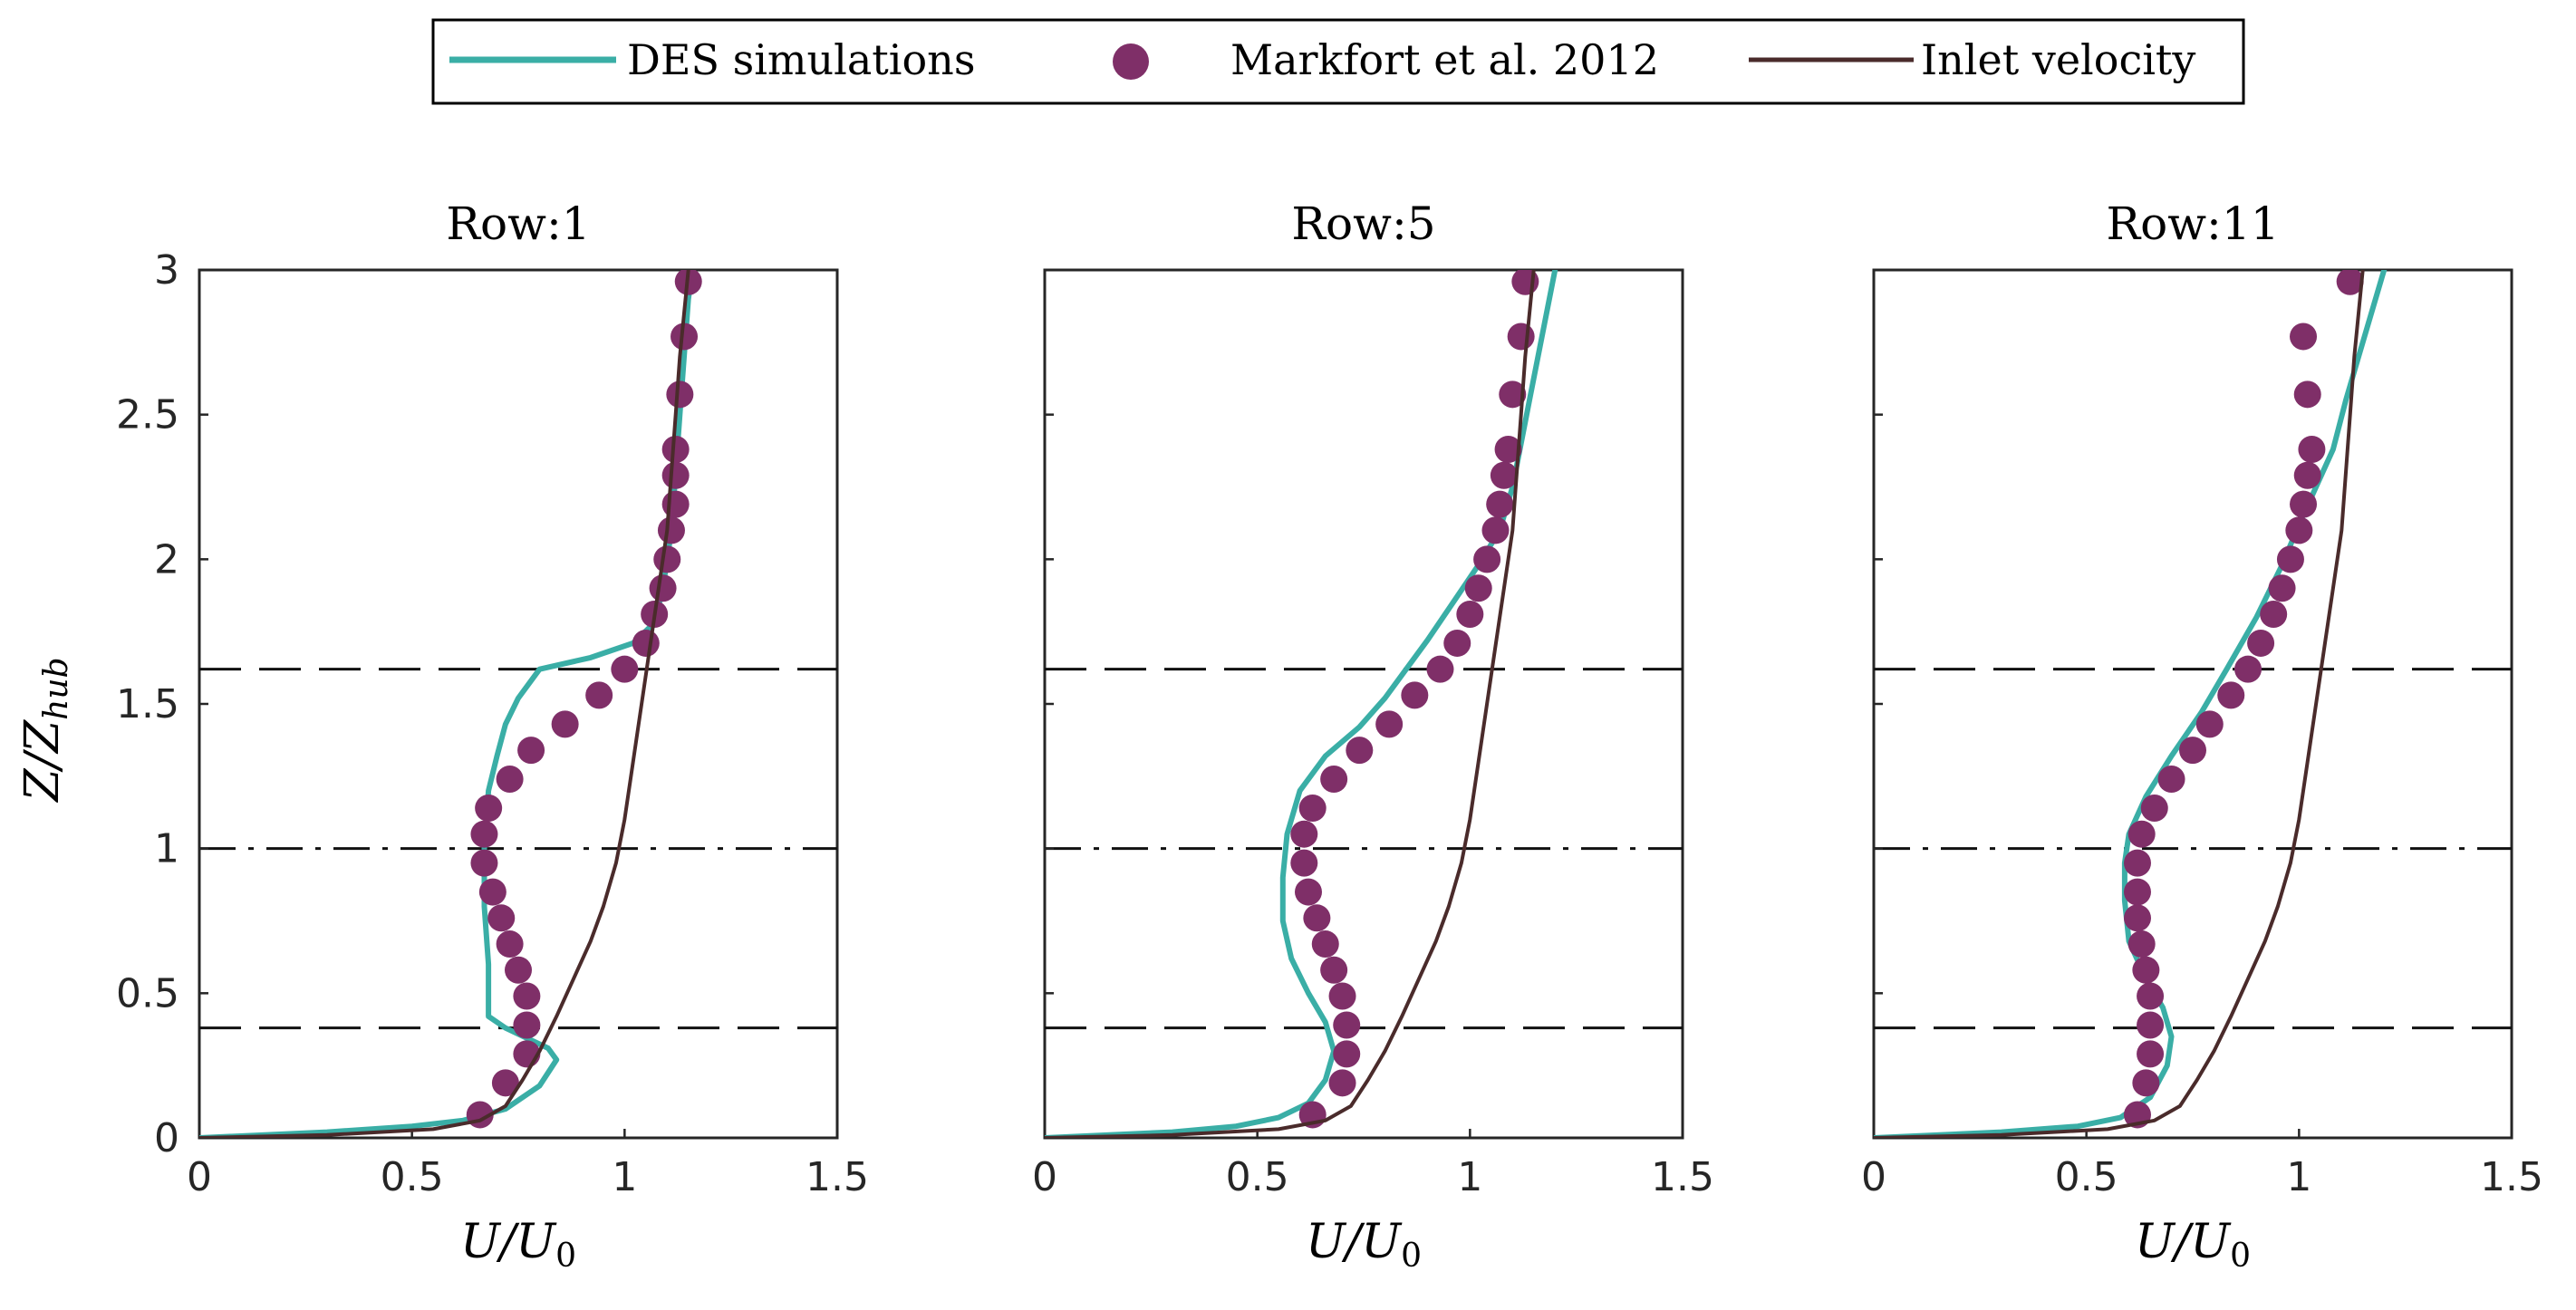 The height and width of the screenshot is (1310, 2576). I want to click on legend-markfort-label: Markfort et al. 2012, so click(1444, 60).